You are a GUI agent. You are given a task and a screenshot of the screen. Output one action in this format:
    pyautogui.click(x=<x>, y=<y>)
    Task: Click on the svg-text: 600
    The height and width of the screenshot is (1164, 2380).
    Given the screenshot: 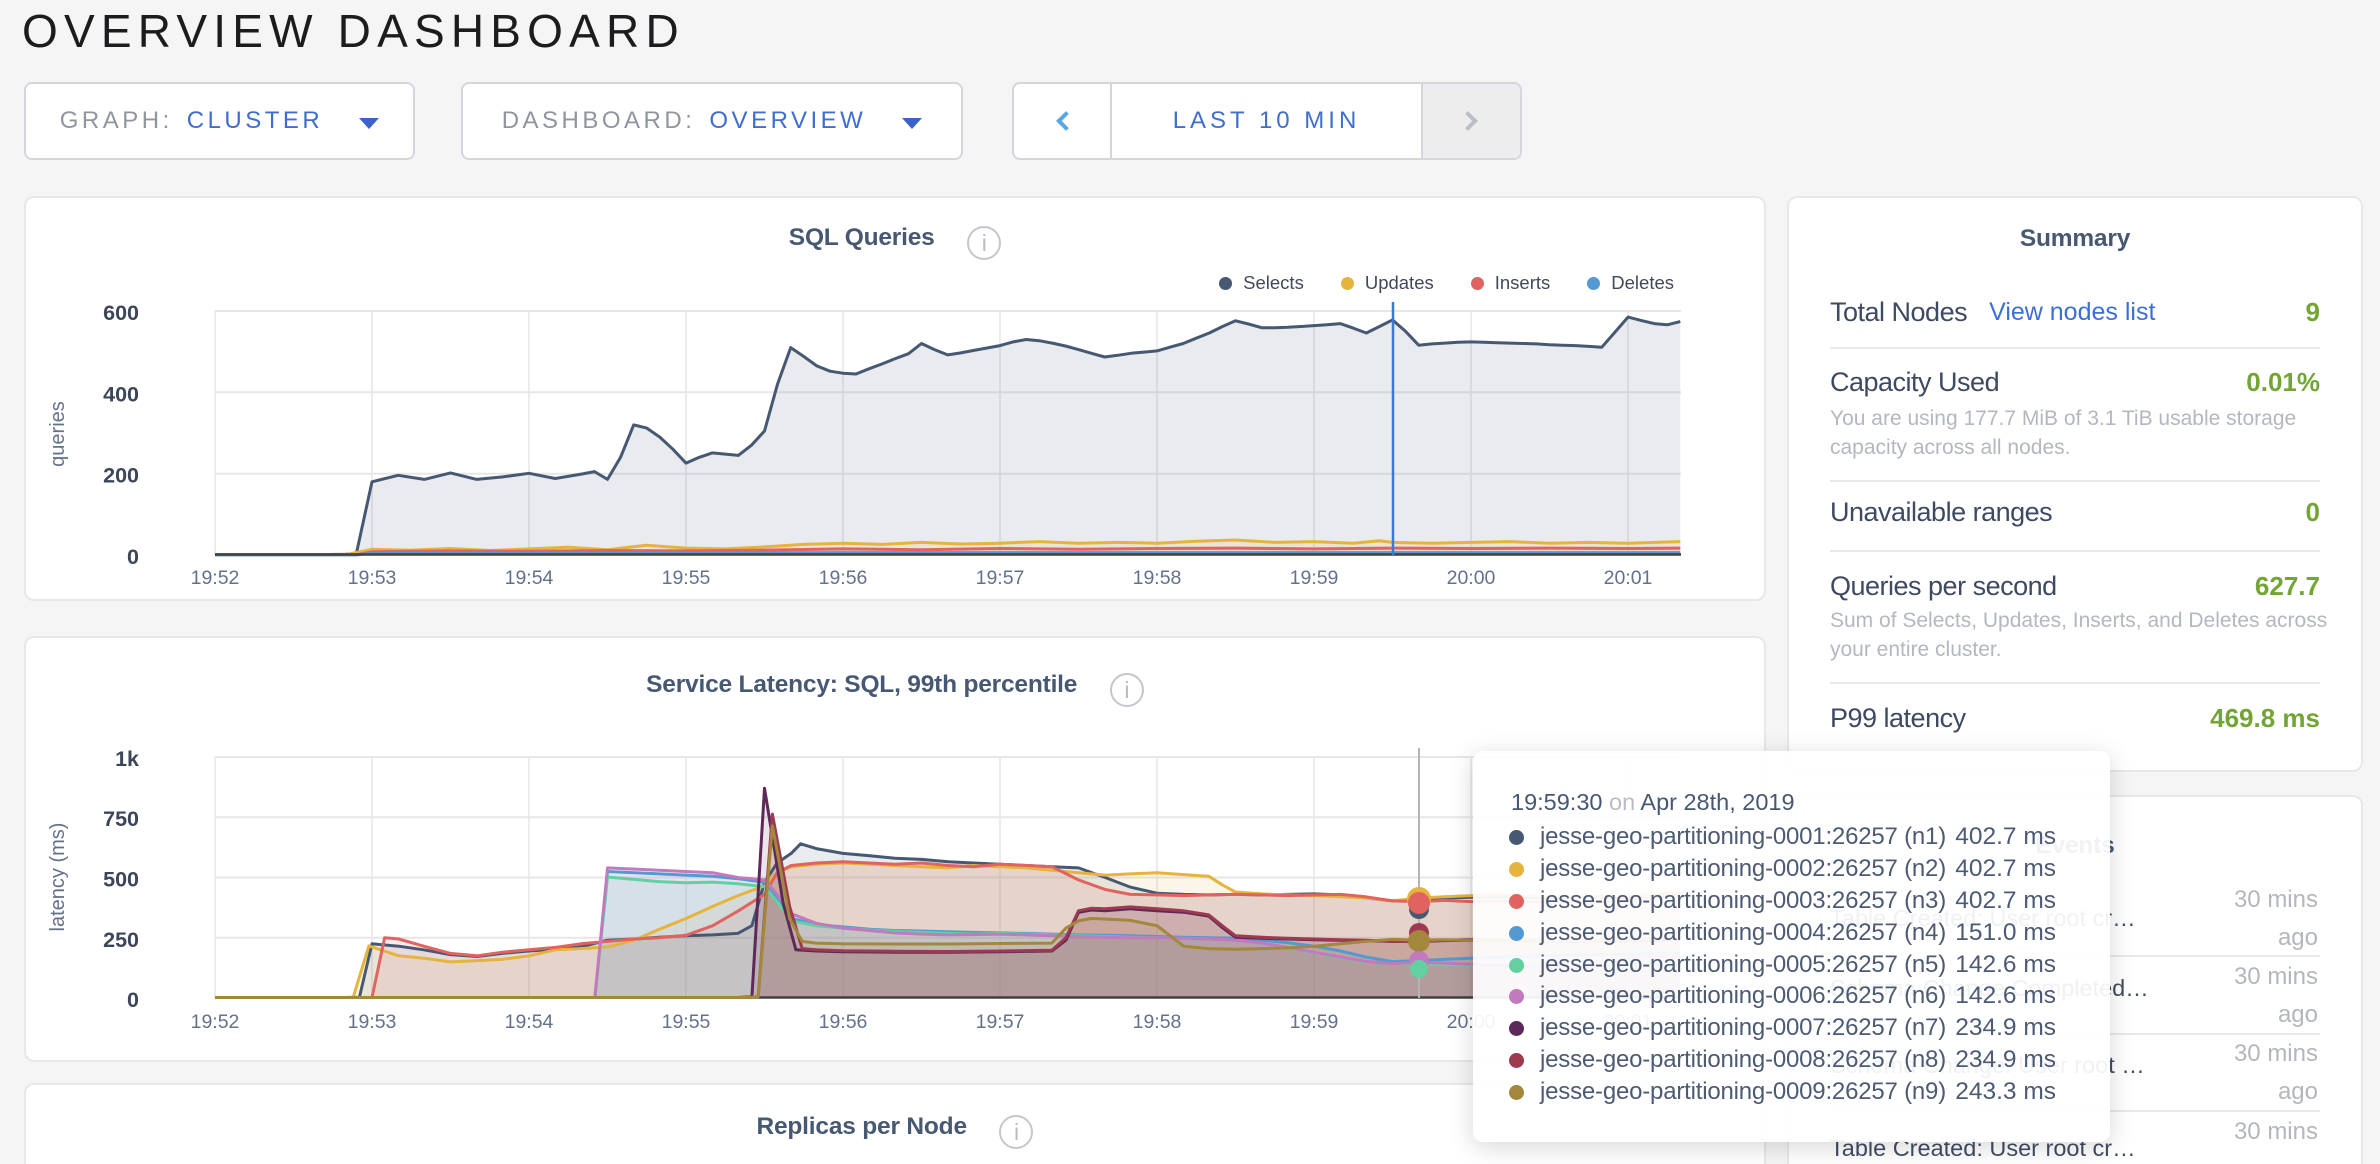 What is the action you would take?
    pyautogui.click(x=121, y=313)
    